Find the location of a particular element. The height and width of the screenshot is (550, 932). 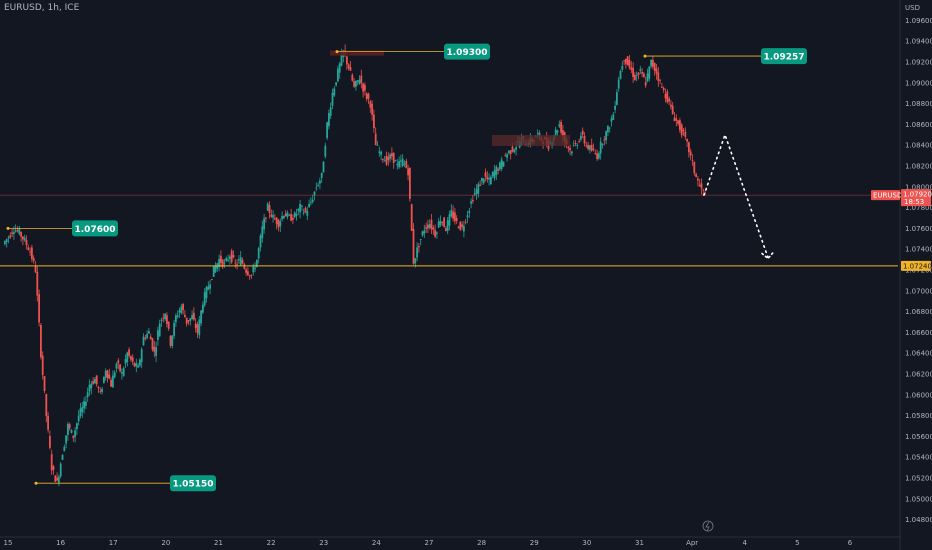

support-price-tag is located at coordinates (916, 265).